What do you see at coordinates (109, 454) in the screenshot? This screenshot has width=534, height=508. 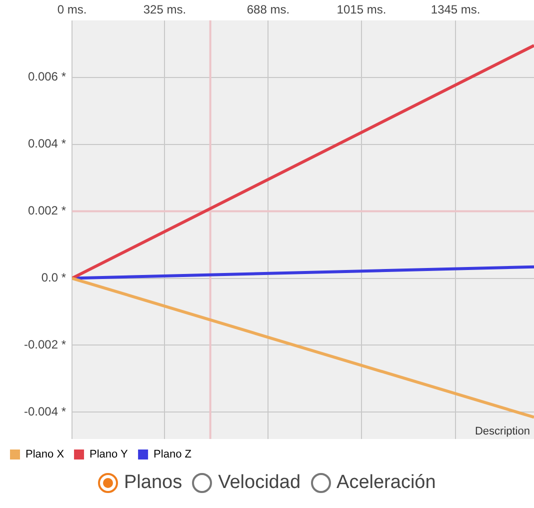 I see `legend-label: Plano Y` at bounding box center [109, 454].